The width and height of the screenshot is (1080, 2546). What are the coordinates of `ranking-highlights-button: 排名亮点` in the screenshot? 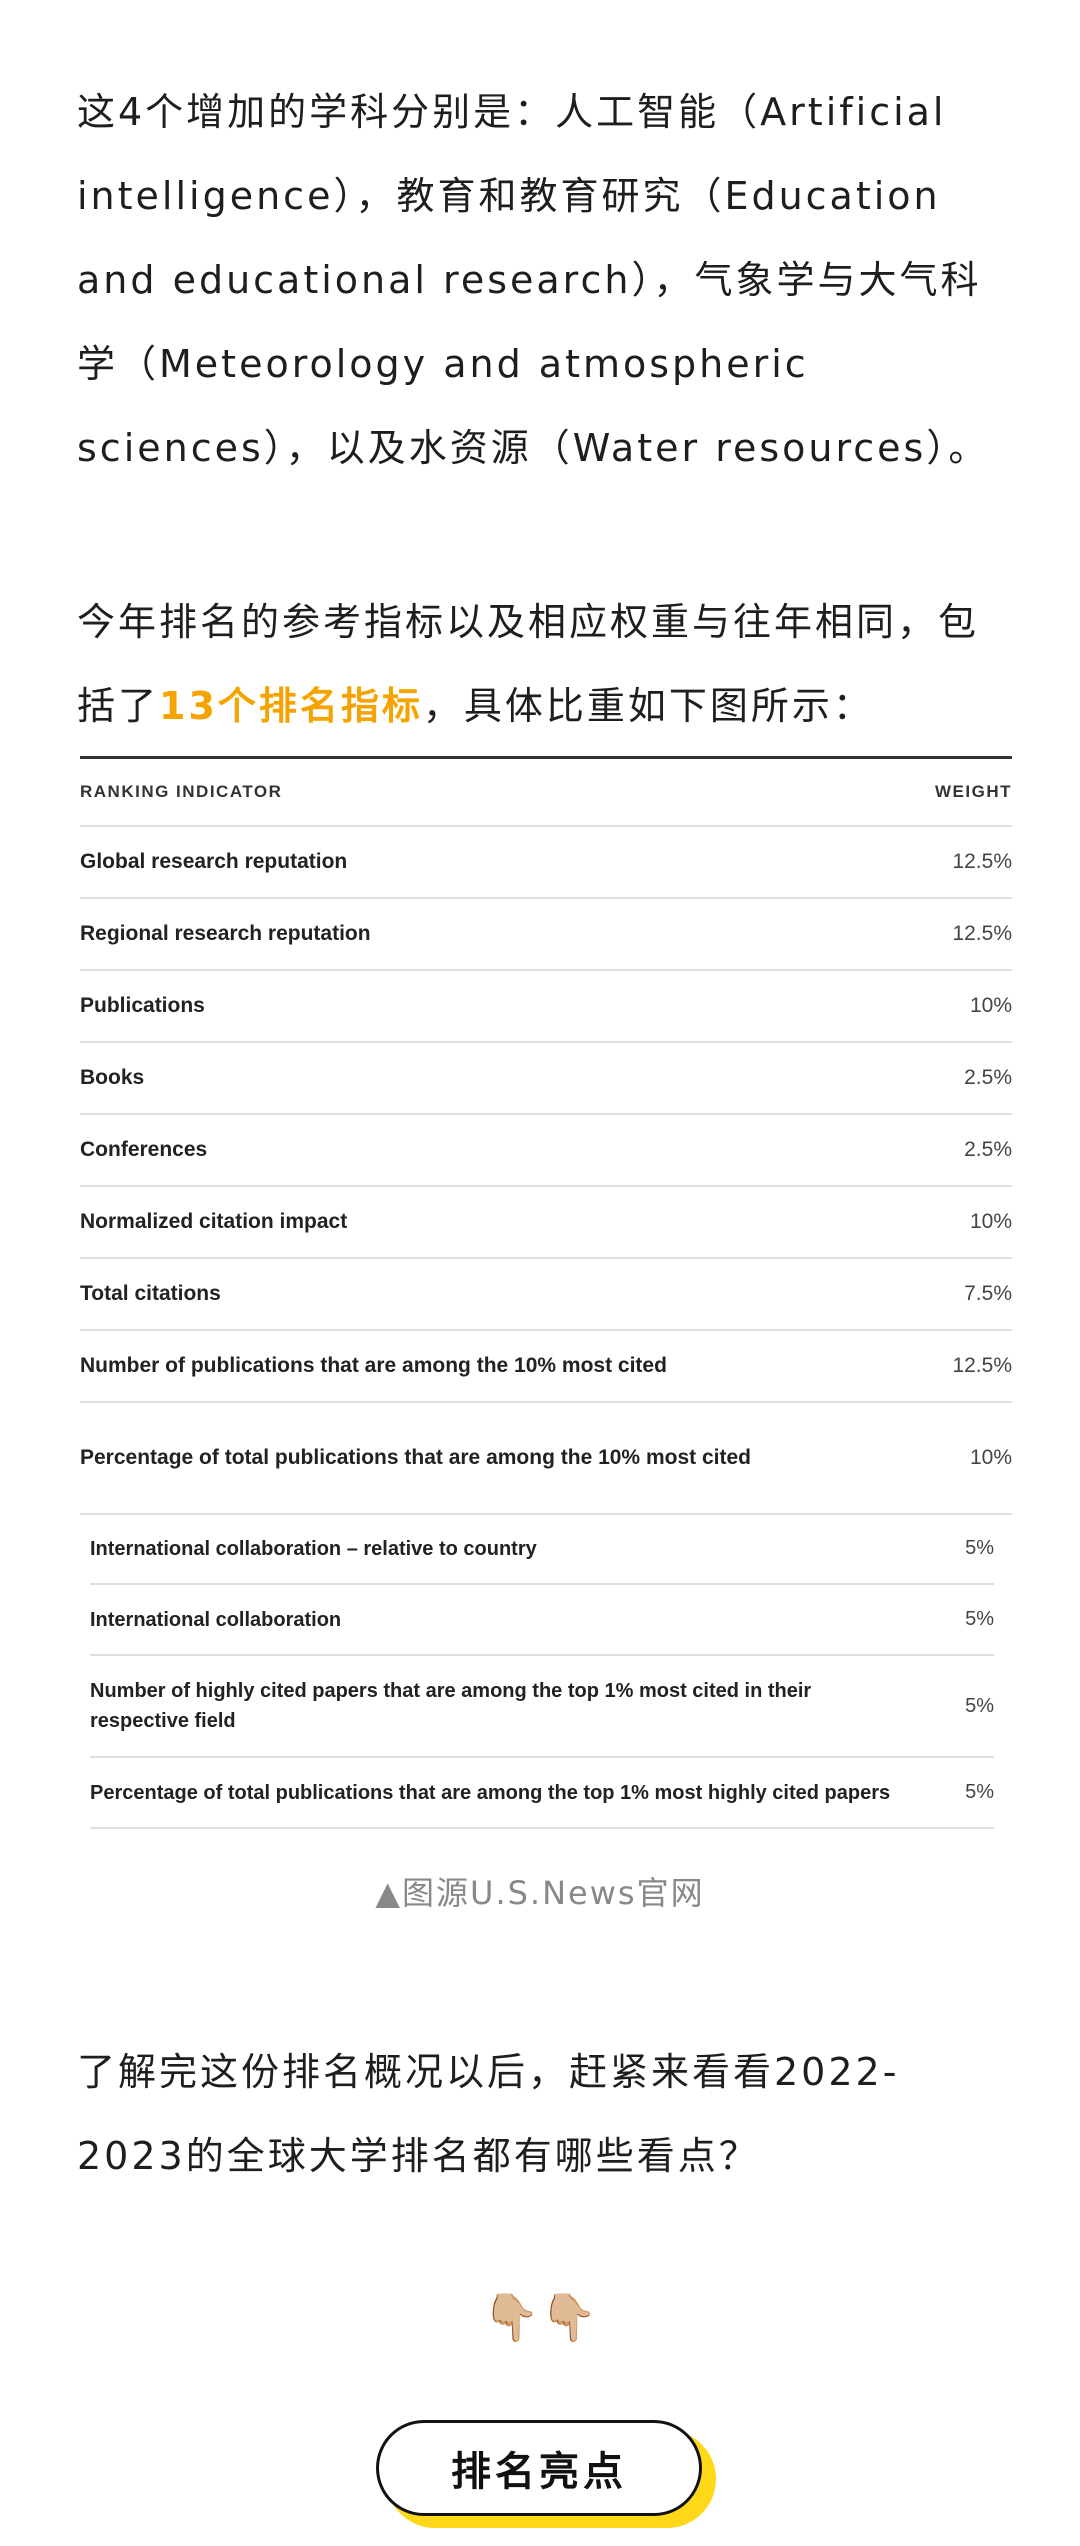 It's located at (539, 2468).